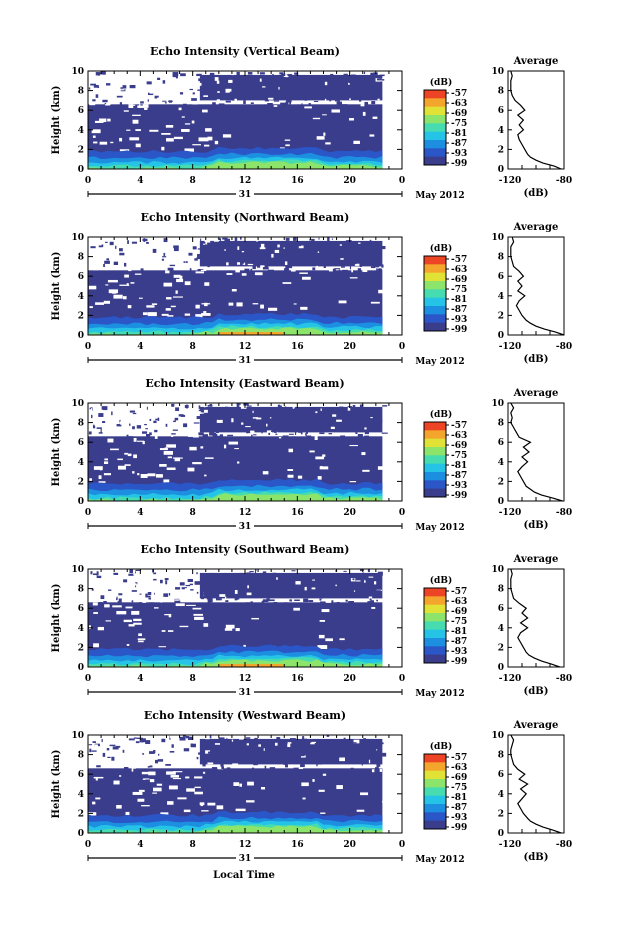 The height and width of the screenshot is (929, 617). What do you see at coordinates (497, 736) in the screenshot?
I see `avg-y-tick-label: 10` at bounding box center [497, 736].